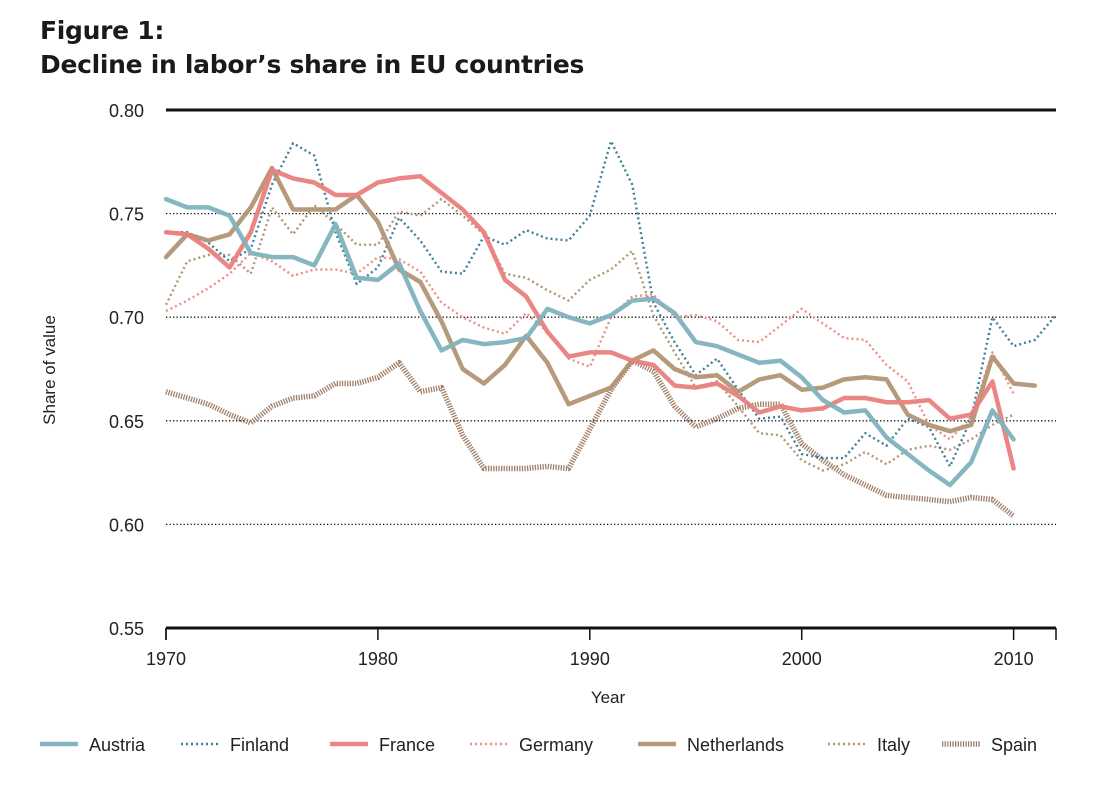 The image size is (1102, 792). Describe the element at coordinates (259, 745) in the screenshot. I see `legend-label-finland: Finland` at that location.